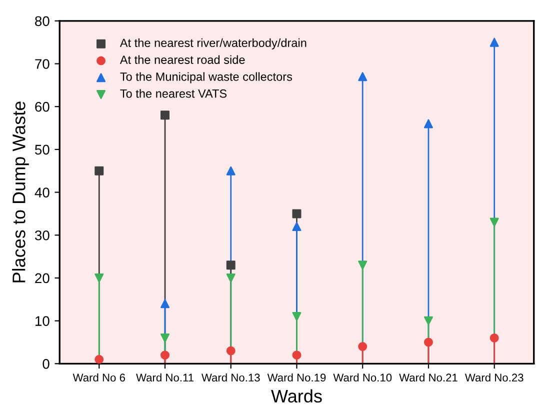 The height and width of the screenshot is (418, 542). Describe the element at coordinates (42, 21) in the screenshot. I see `y-tick-label: 80` at that location.